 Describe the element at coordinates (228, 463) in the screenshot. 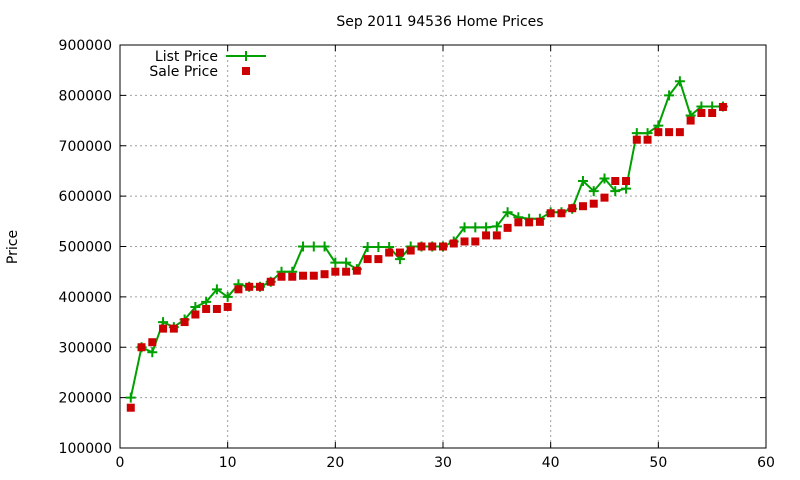

I see `x-tick-label: 10` at that location.